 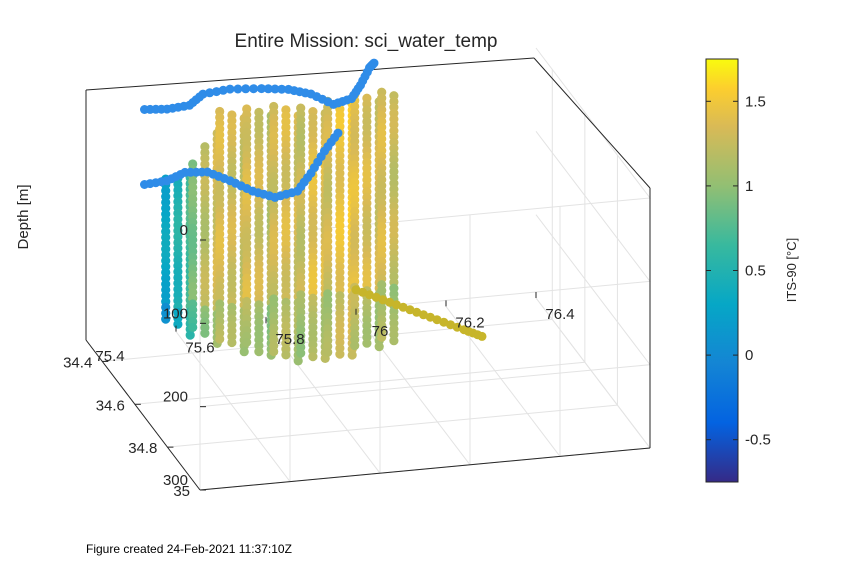 What do you see at coordinates (77, 362) in the screenshot?
I see `y-tick-label: 34.4` at bounding box center [77, 362].